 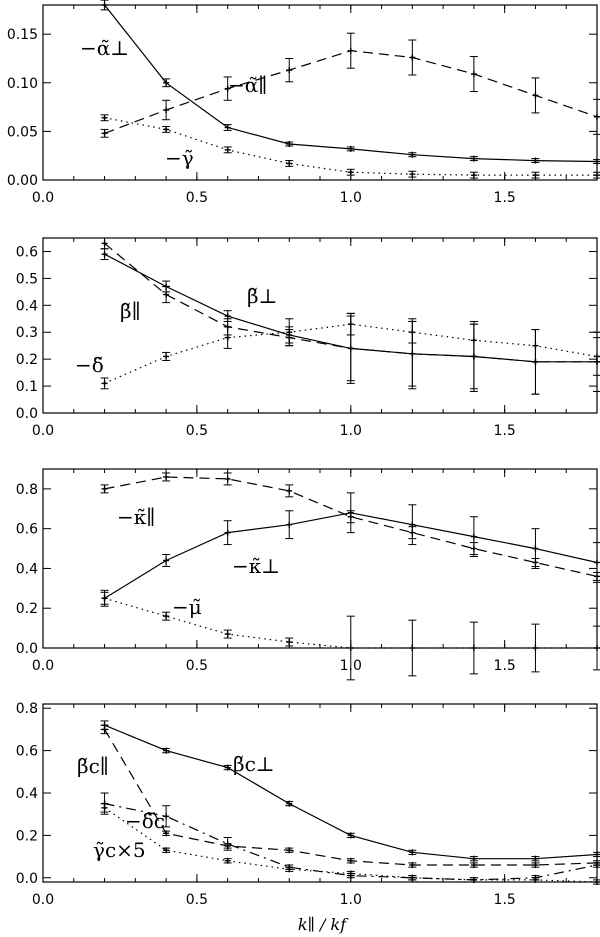 What do you see at coordinates (323, 924) in the screenshot?
I see `x-axis-label: k∥ / kf` at bounding box center [323, 924].